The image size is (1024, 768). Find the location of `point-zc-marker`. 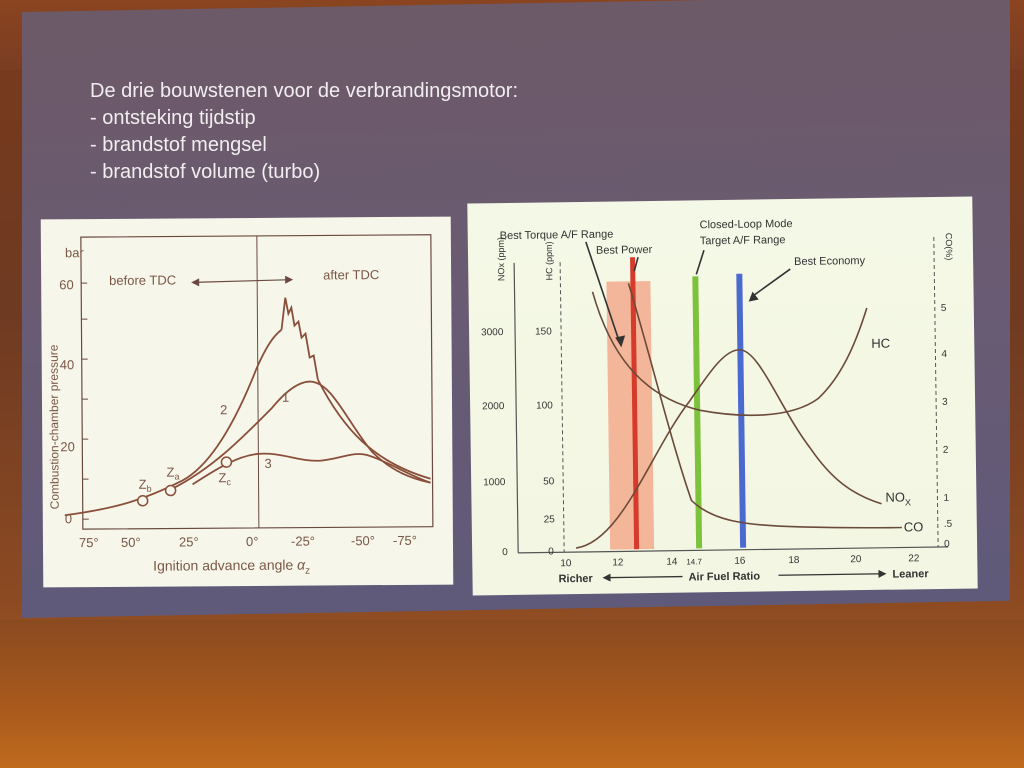

point-zc-marker is located at coordinates (226, 462).